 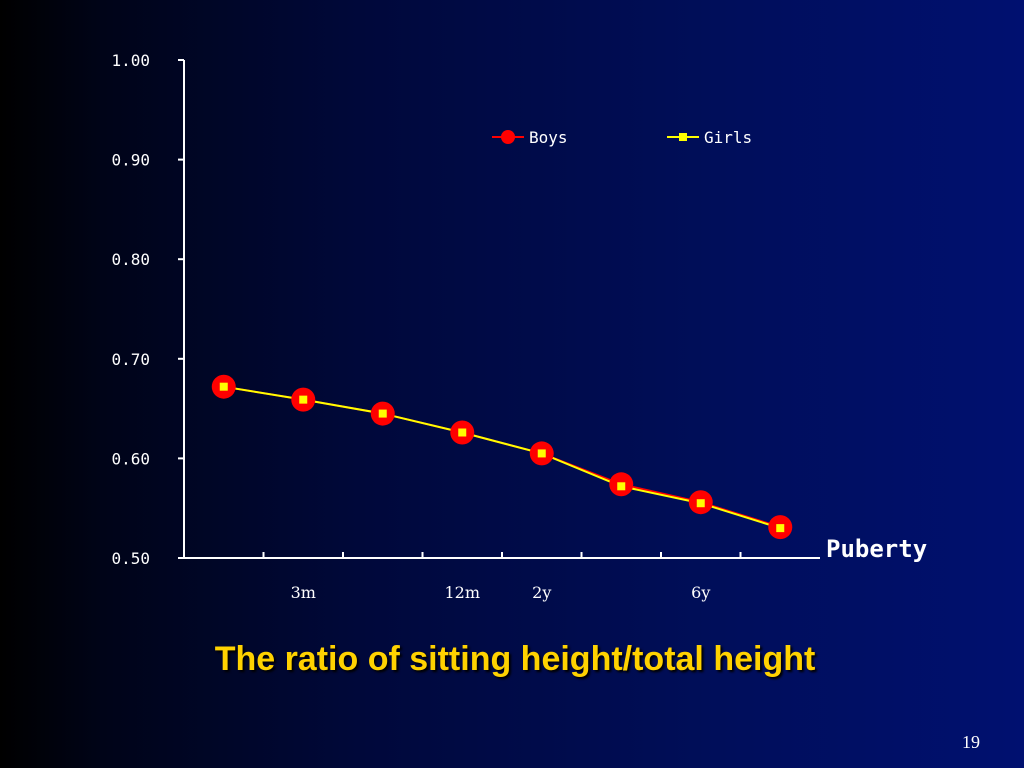 I want to click on y-tick-label: 1.00, so click(x=130, y=60).